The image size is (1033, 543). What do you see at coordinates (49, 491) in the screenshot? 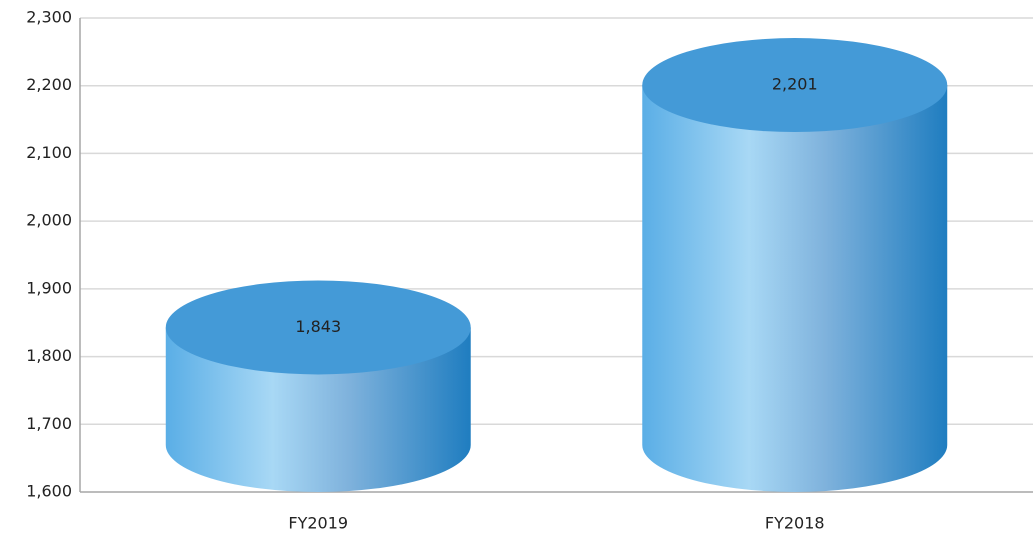
I see `y-tick-label: 1,600` at bounding box center [49, 491].